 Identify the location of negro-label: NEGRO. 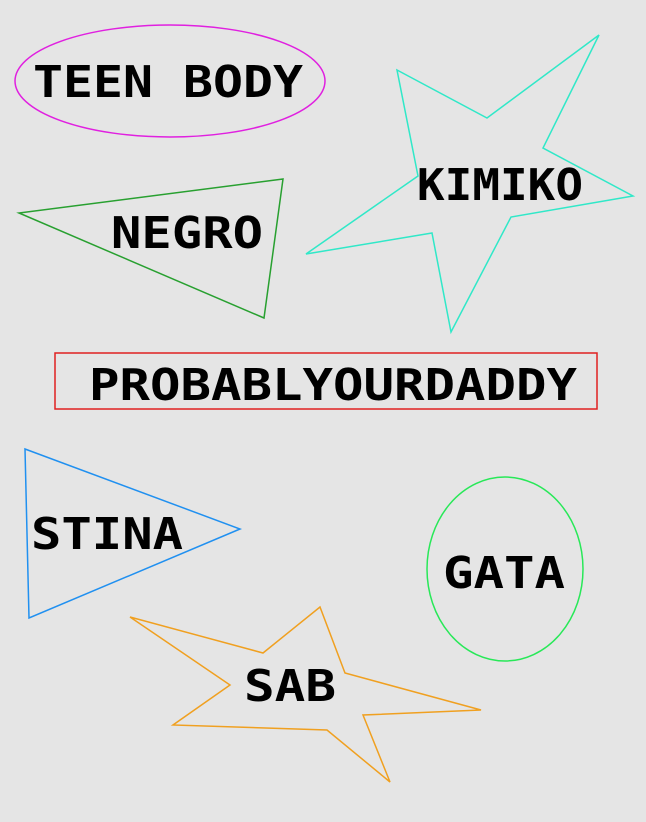
(187, 233).